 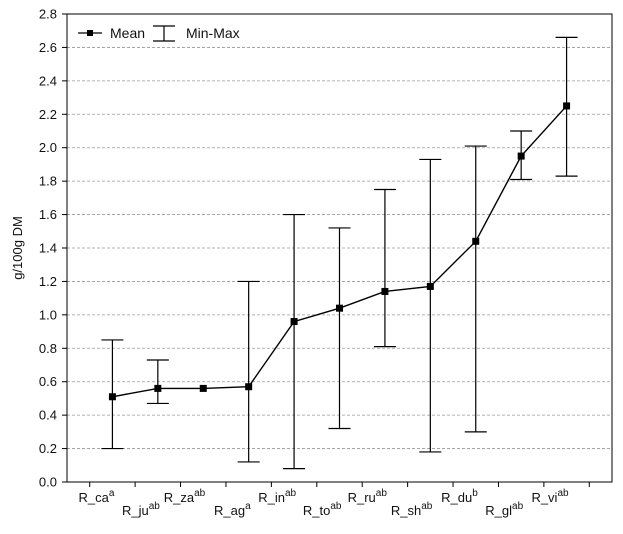 I want to click on x-tick-label: R_ruab, so click(x=368, y=496).